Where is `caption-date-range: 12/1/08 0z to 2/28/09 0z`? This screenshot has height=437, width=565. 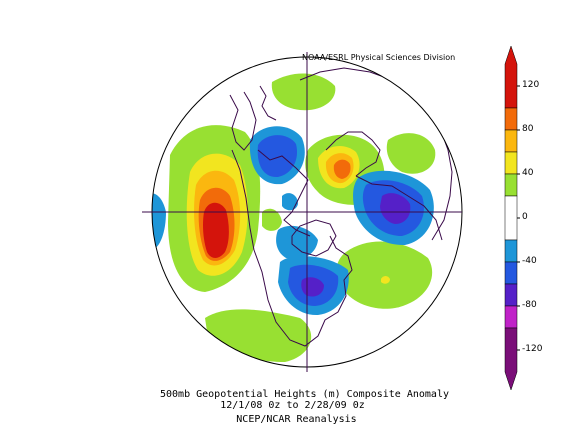 caption-date-range: 12/1/08 0z to 2/28/09 0z is located at coordinates (292, 405).